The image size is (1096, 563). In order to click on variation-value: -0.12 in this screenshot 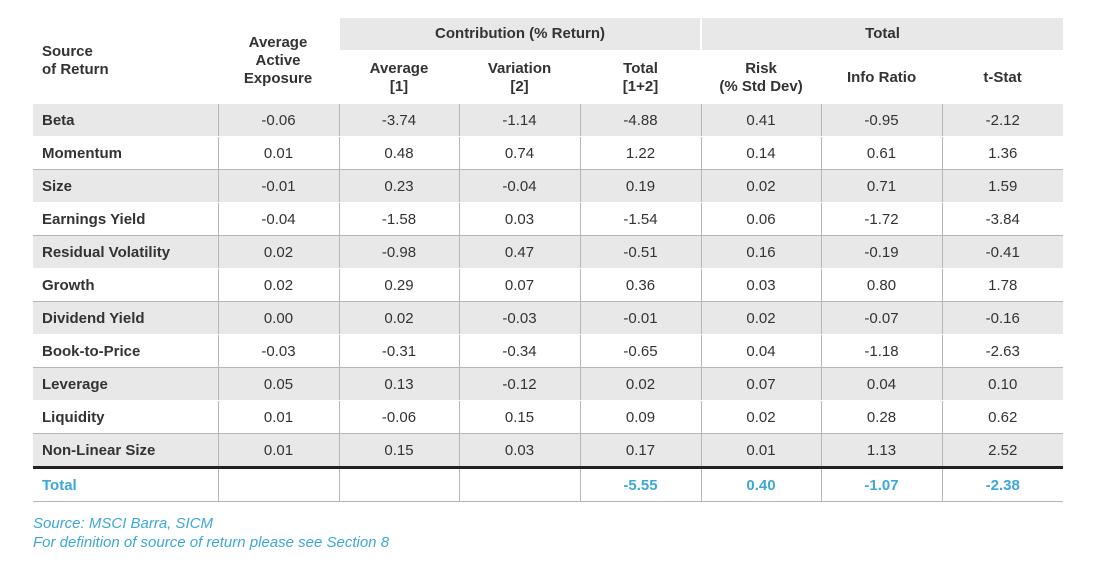, I will do `click(519, 384)`.